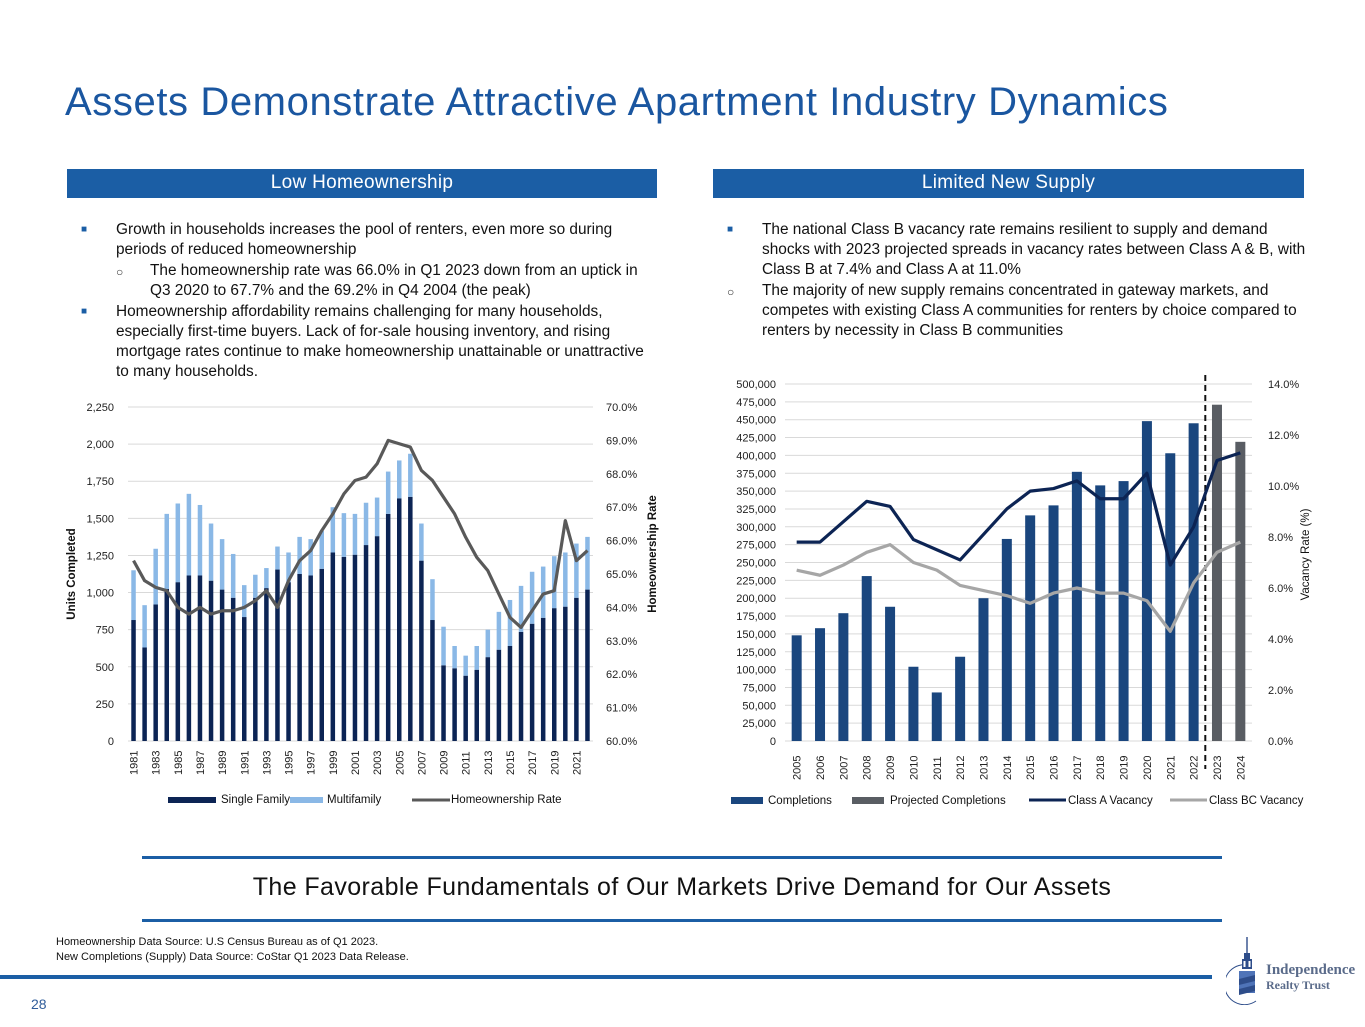 This screenshot has height=1027, width=1365. What do you see at coordinates (39, 1004) in the screenshot?
I see `page-number: 28` at bounding box center [39, 1004].